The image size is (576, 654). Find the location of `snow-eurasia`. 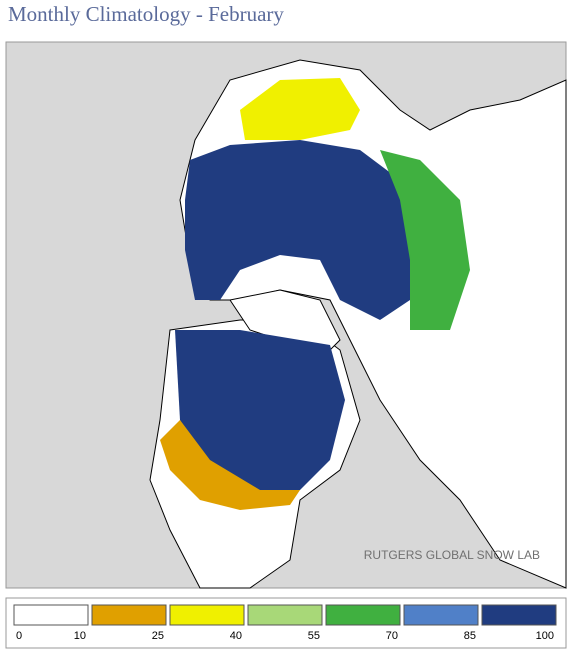

snow-eurasia is located at coordinates (300, 230).